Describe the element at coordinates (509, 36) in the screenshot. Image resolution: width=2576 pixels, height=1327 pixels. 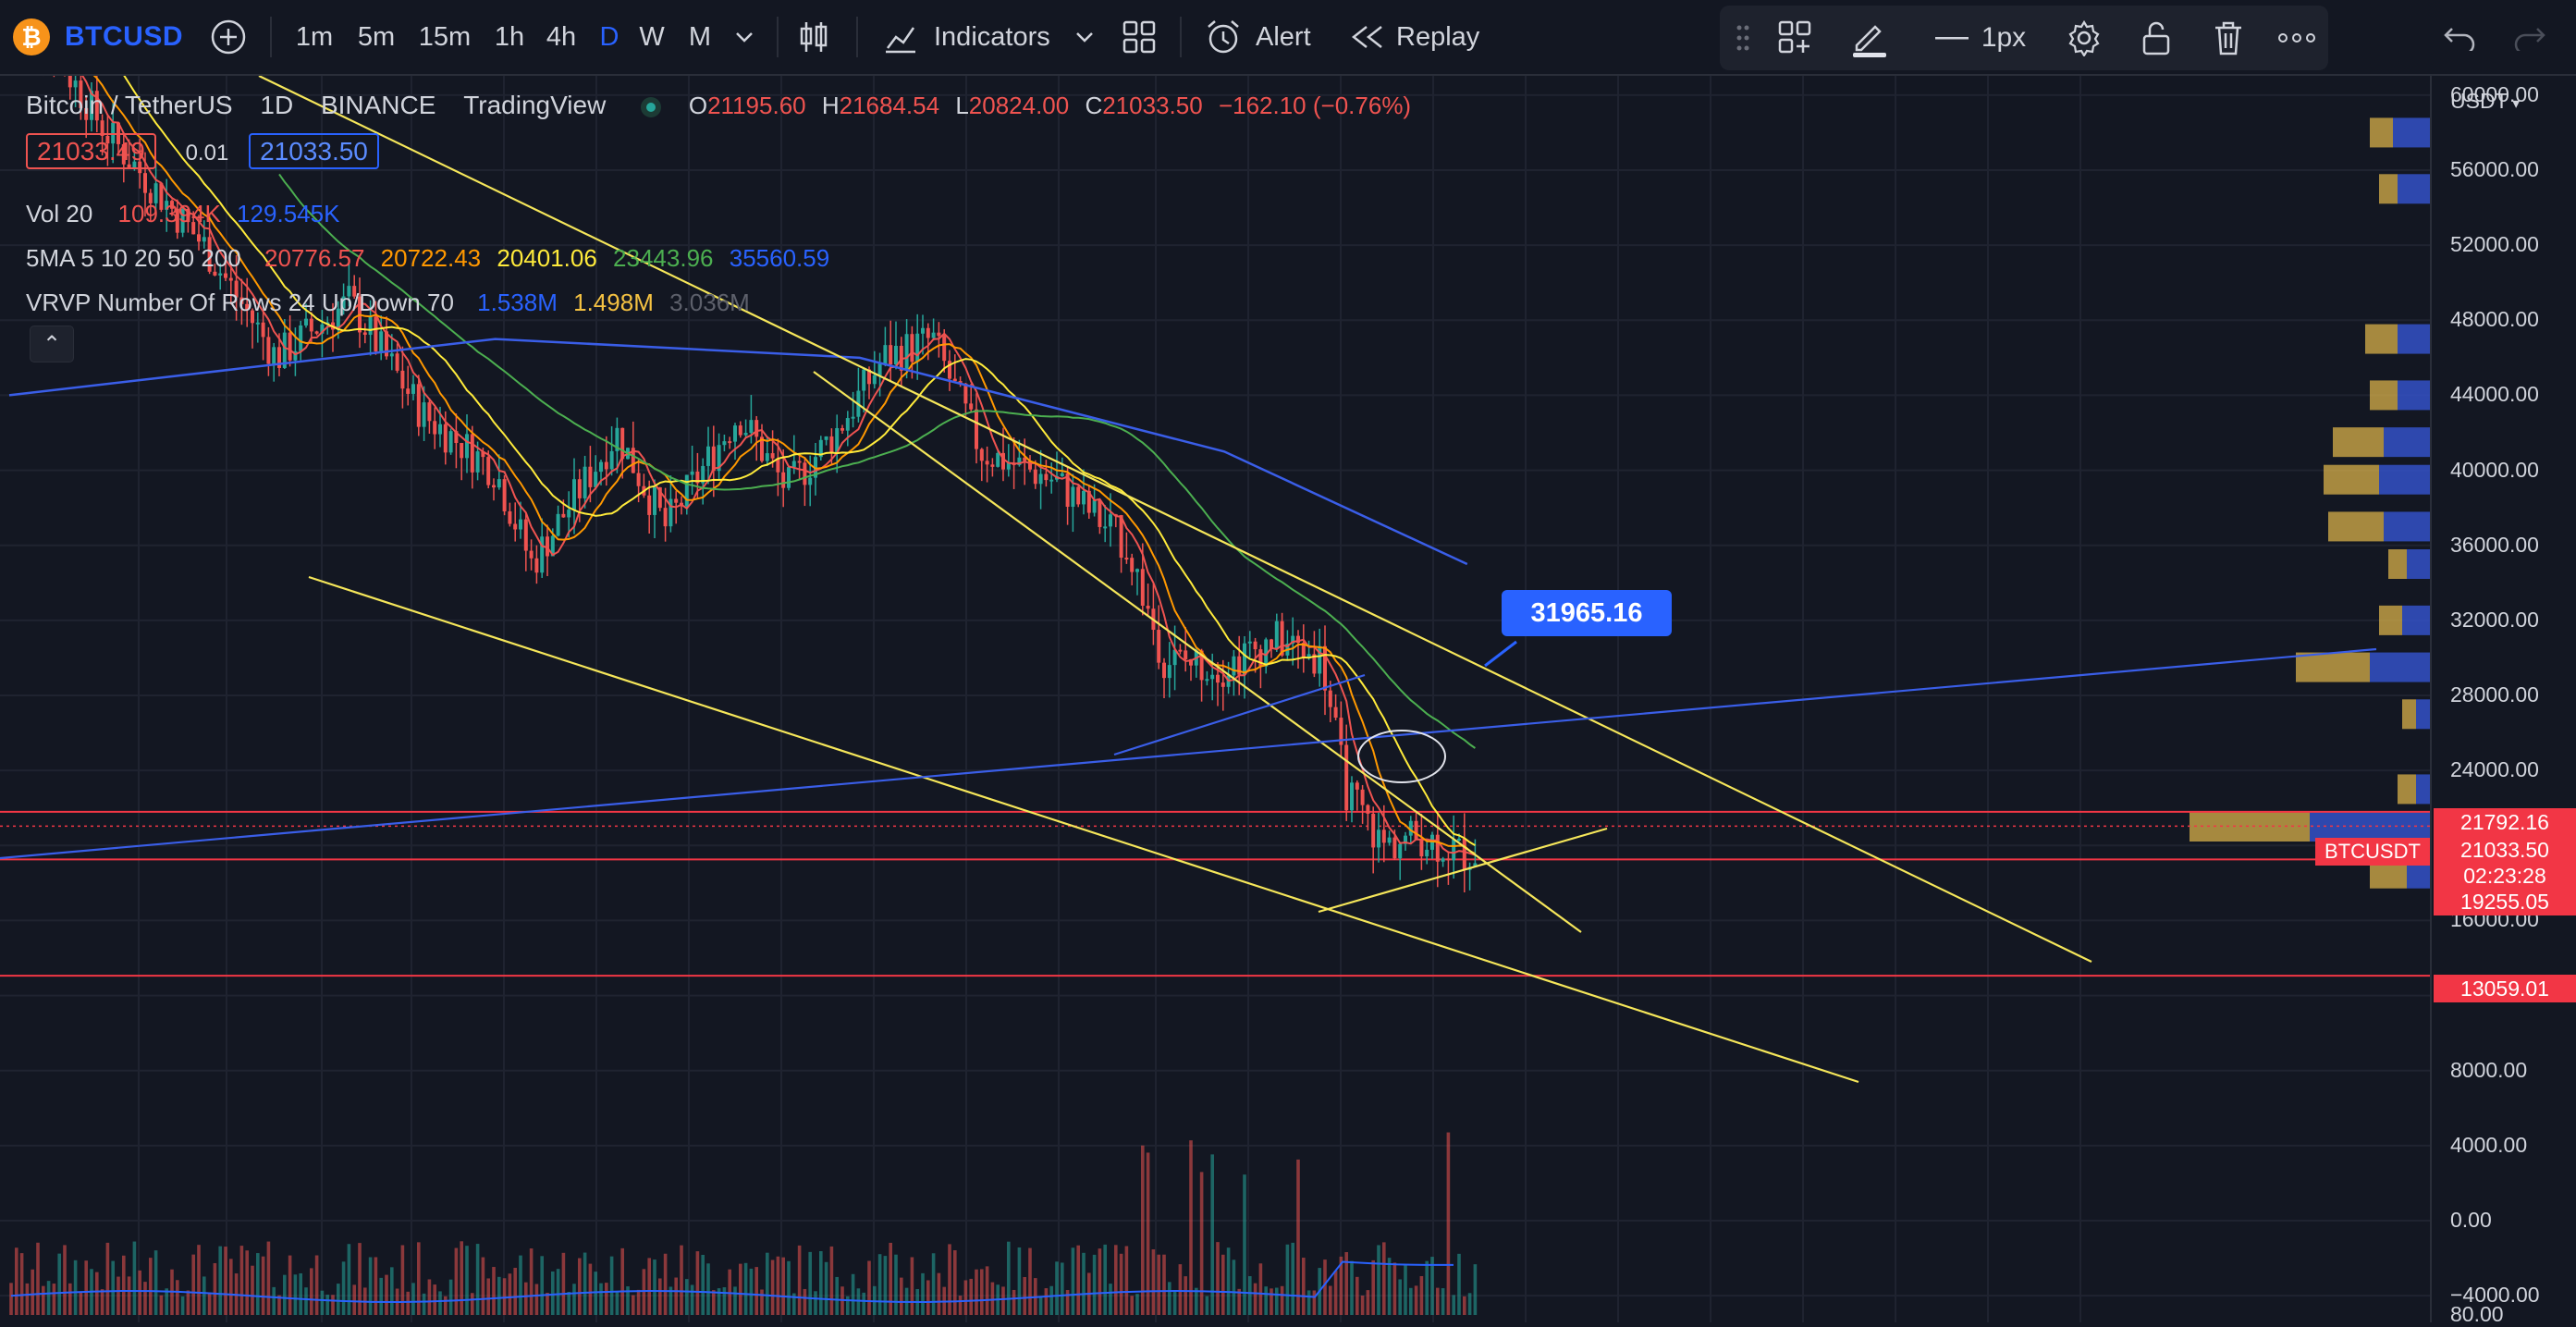
I see `interval-1h: 1h` at that location.